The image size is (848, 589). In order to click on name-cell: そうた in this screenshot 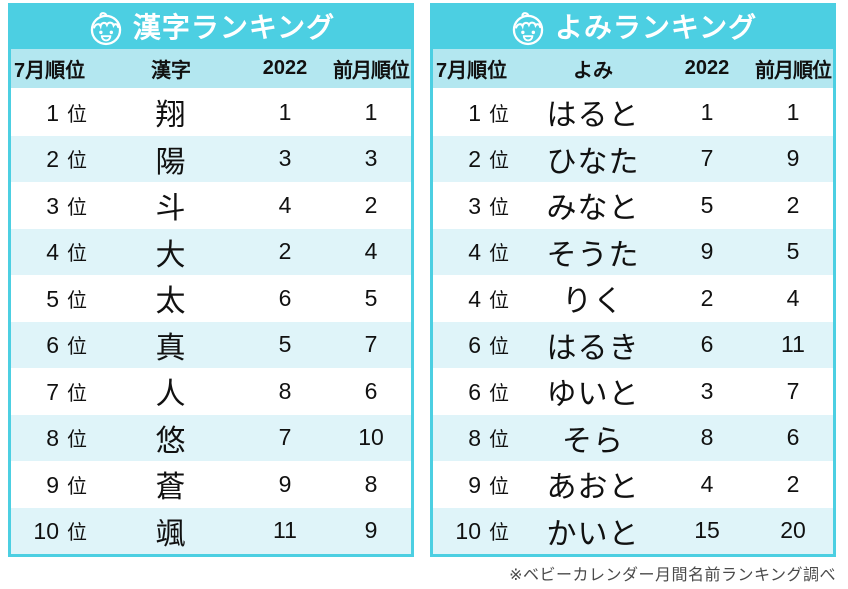, I will do `click(593, 255)`.